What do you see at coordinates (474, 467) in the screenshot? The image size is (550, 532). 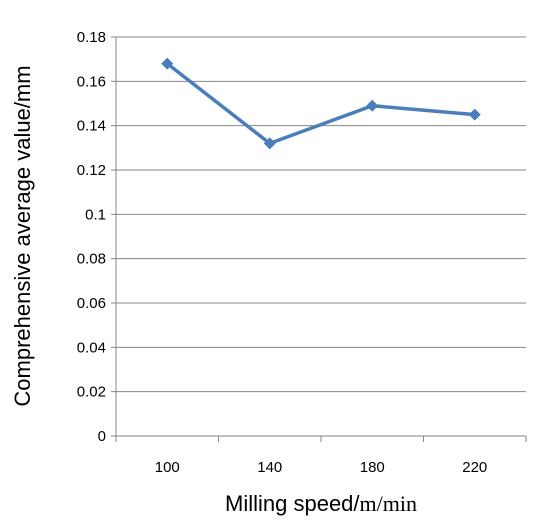 I see `x-tick-label: 220` at bounding box center [474, 467].